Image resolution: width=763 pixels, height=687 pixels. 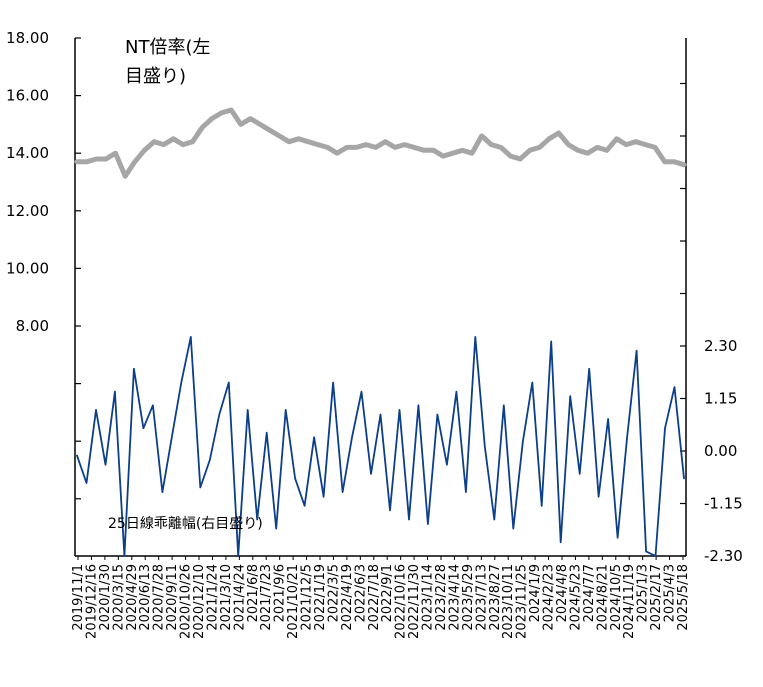 I want to click on x-tick-label: 2024/10/5, so click(x=616, y=597).